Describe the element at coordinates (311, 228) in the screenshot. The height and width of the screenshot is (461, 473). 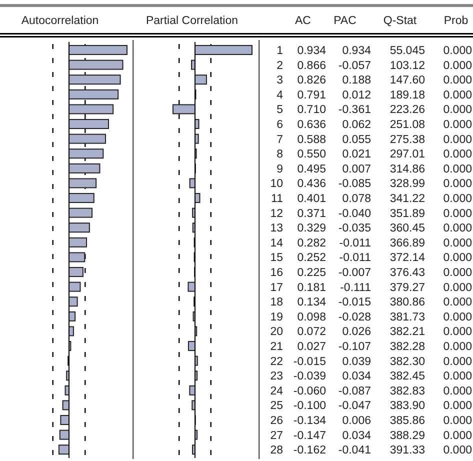
I see `data-label: 0.329` at that location.